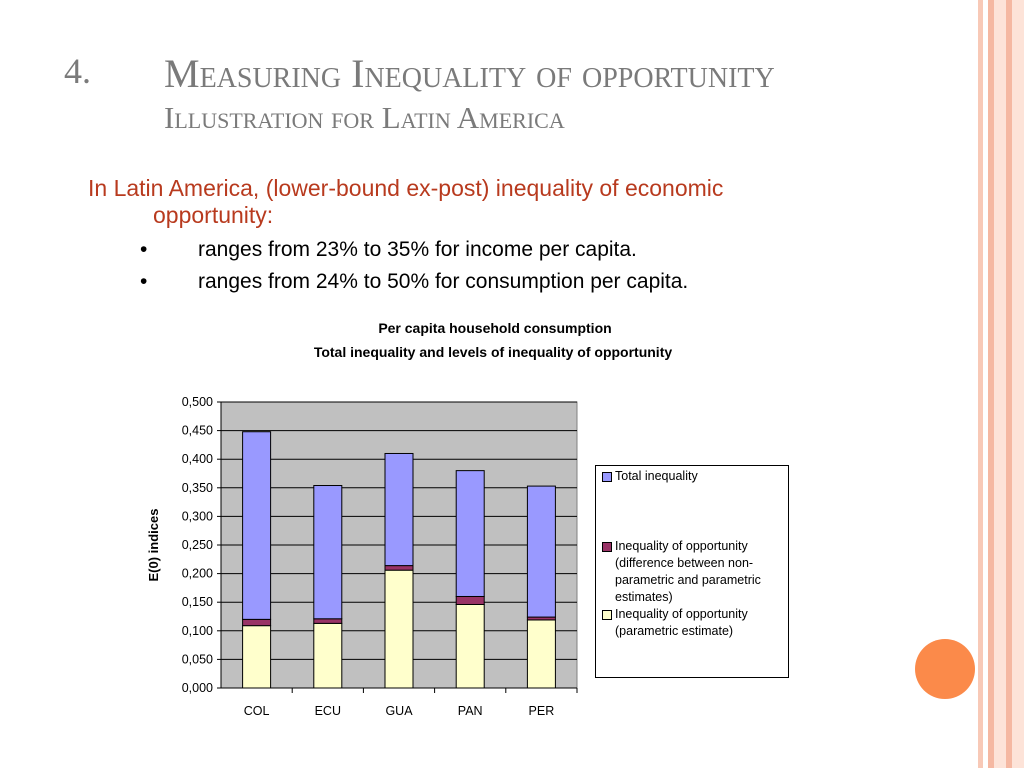 Image resolution: width=1024 pixels, height=768 pixels. What do you see at coordinates (197, 488) in the screenshot?
I see `y-tick-label: 0,350` at bounding box center [197, 488].